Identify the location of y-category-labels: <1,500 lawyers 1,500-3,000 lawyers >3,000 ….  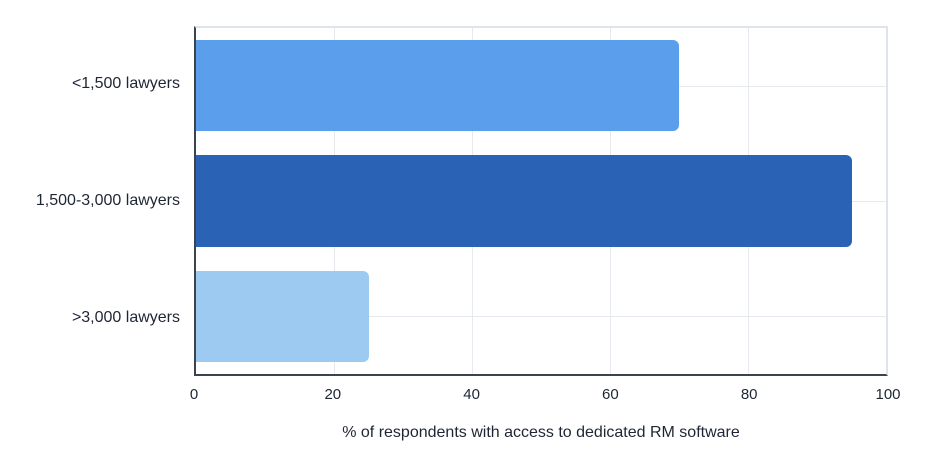
(90, 201).